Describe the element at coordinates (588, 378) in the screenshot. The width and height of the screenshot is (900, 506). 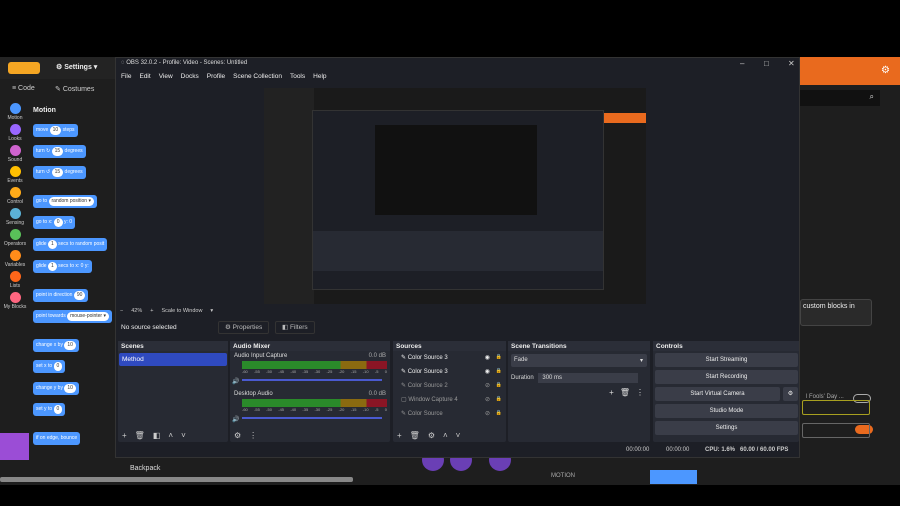
I see `duration-input: 300 ms` at that location.